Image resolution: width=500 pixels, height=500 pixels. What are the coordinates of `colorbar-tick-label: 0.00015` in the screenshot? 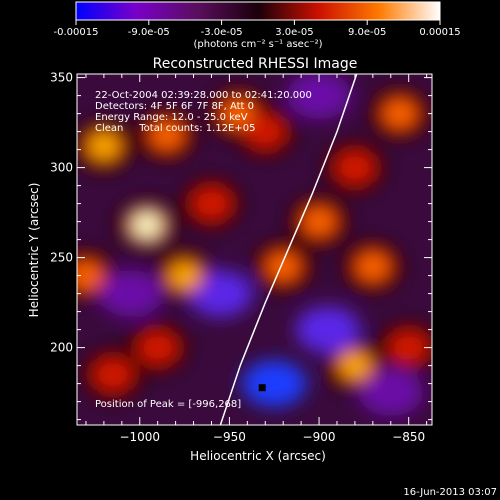 It's located at (439, 32).